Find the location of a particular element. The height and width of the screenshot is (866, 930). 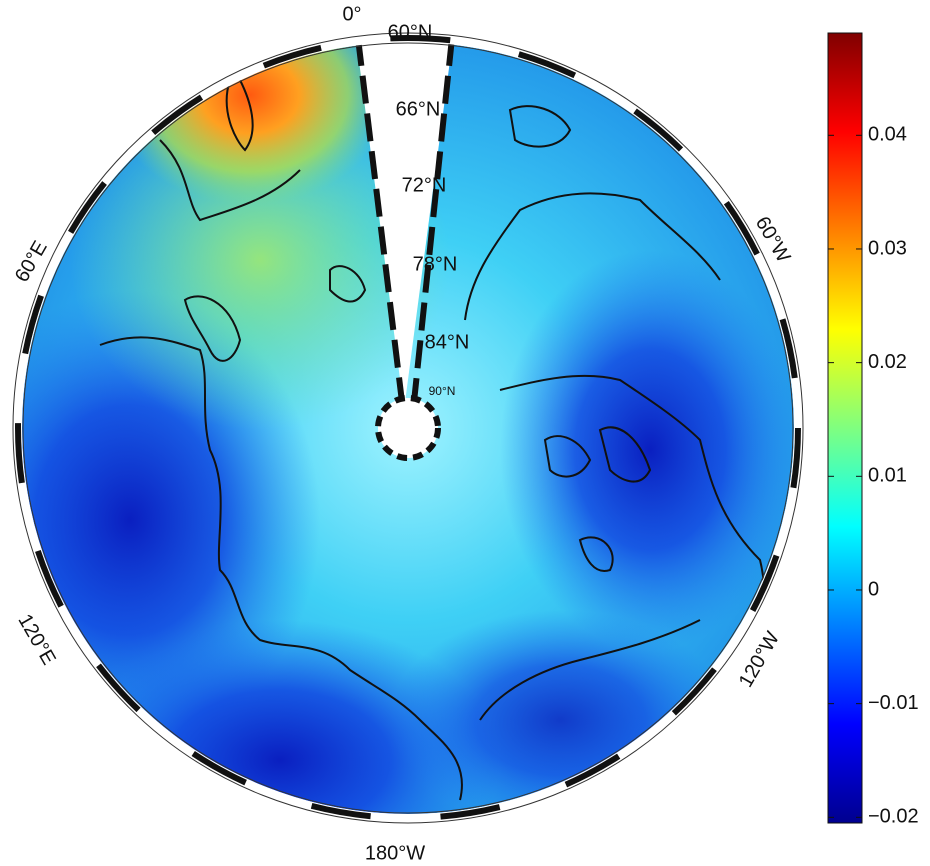

longitude-label: 0° is located at coordinates (351, 14).